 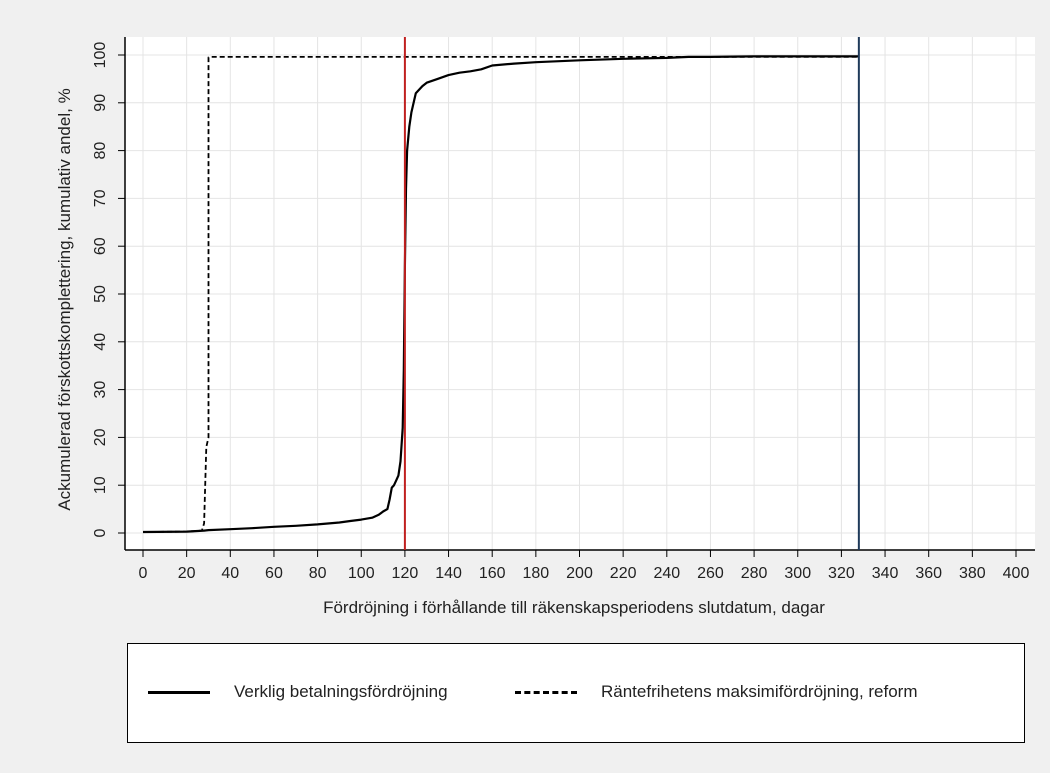 I want to click on x-tick-label: 20, so click(x=187, y=573).